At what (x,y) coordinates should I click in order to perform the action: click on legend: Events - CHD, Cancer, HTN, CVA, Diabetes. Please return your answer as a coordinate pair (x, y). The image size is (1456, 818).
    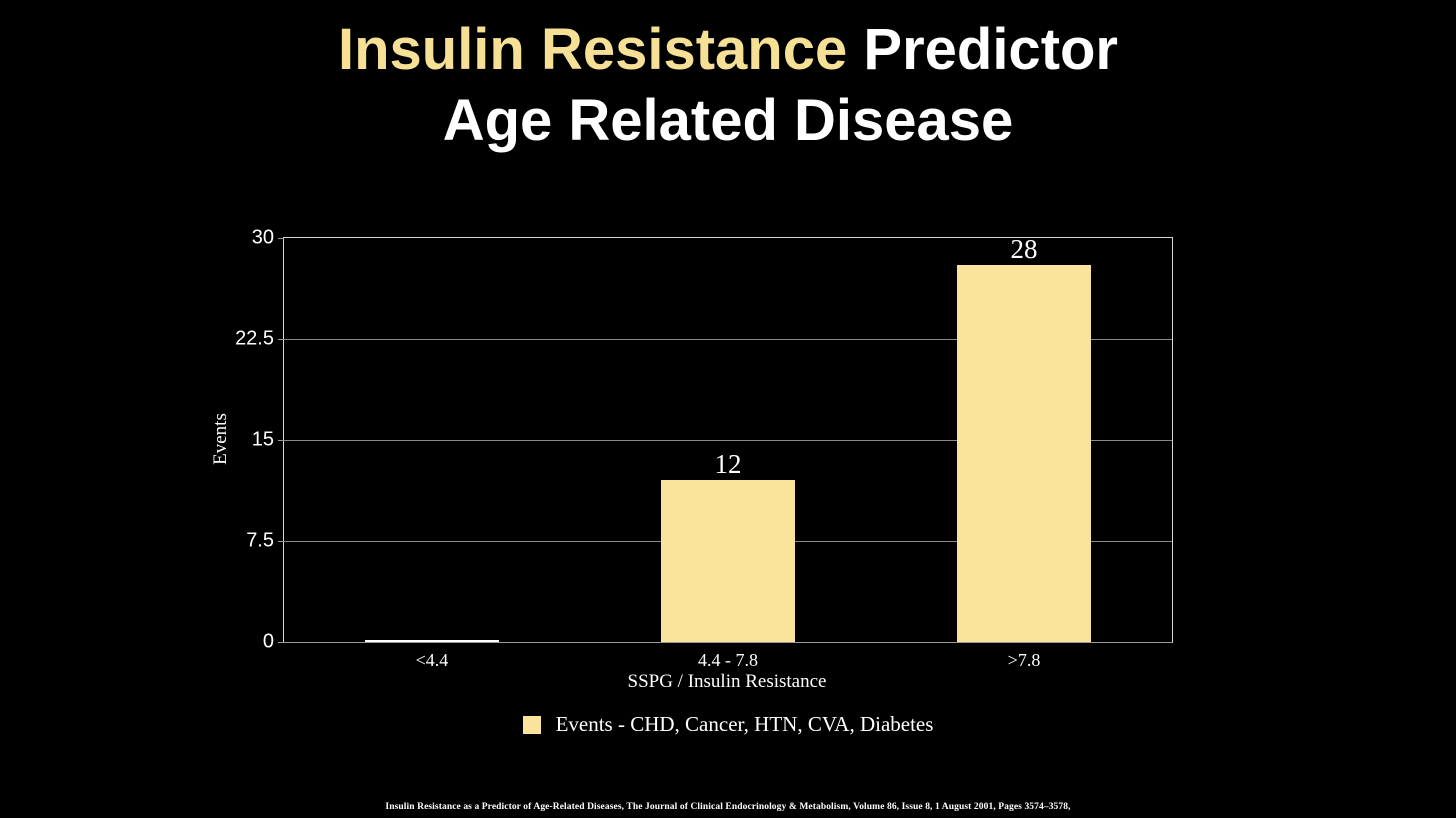
    Looking at the image, I should click on (728, 724).